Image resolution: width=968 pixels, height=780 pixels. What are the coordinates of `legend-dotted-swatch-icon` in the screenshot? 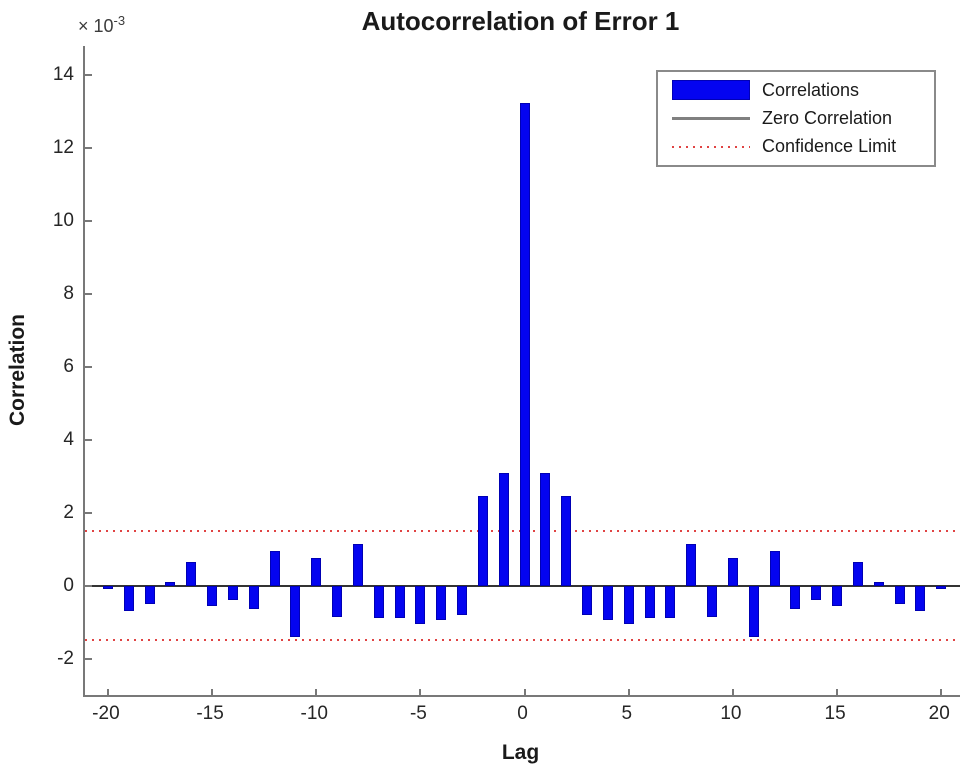 It's located at (711, 146).